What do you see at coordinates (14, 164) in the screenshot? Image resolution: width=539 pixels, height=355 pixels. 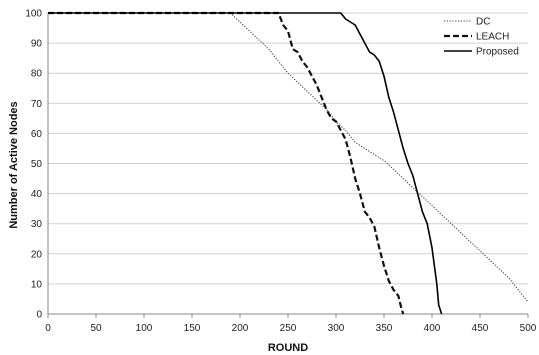 I see `y-axis-title: Number of Active Nodes` at bounding box center [14, 164].